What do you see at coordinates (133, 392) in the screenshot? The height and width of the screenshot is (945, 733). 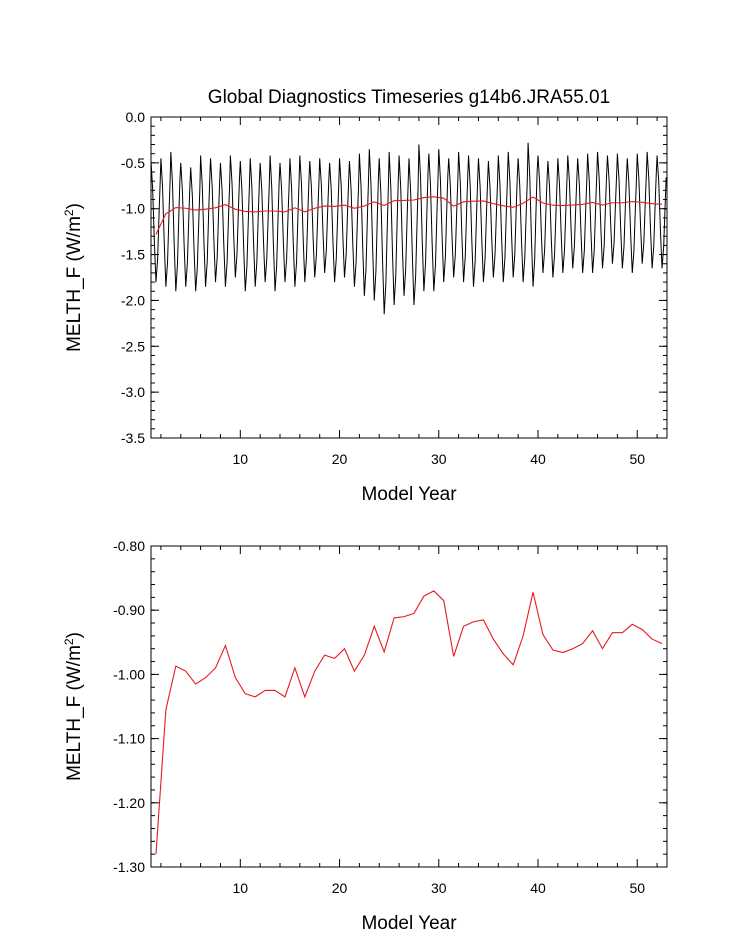 I see `y-tick-label: -3.0` at bounding box center [133, 392].